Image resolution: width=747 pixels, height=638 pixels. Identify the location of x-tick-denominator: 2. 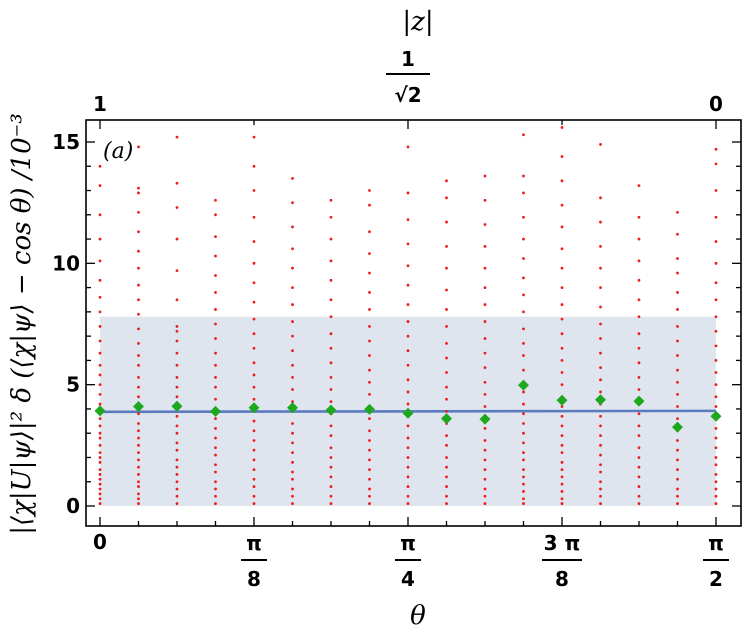
(716, 579).